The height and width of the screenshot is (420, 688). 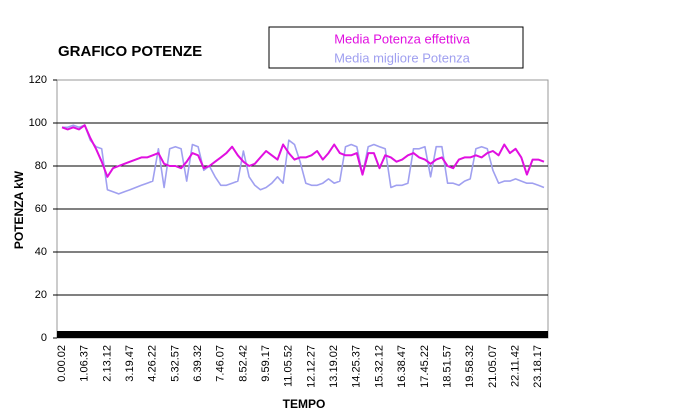 What do you see at coordinates (41, 252) in the screenshot?
I see `y-tick-label: 40` at bounding box center [41, 252].